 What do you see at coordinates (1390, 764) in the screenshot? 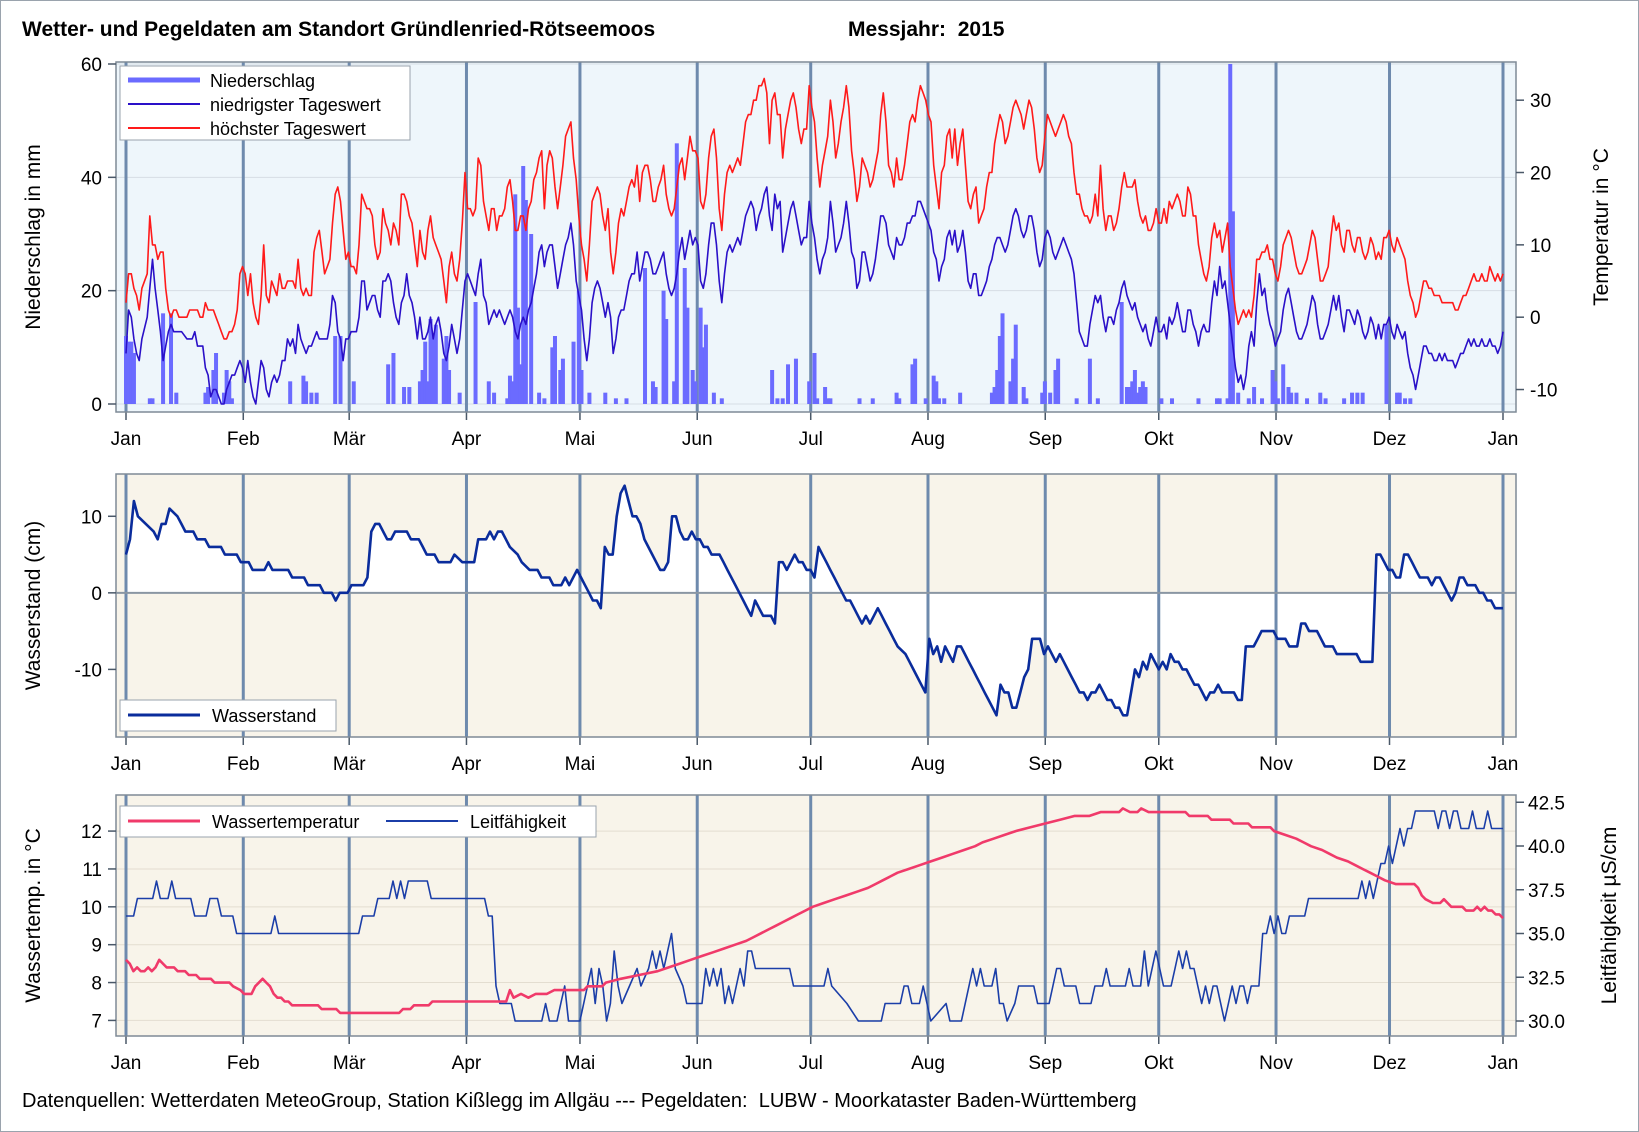
I see `level-x-tick-label: Dez` at bounding box center [1390, 764].